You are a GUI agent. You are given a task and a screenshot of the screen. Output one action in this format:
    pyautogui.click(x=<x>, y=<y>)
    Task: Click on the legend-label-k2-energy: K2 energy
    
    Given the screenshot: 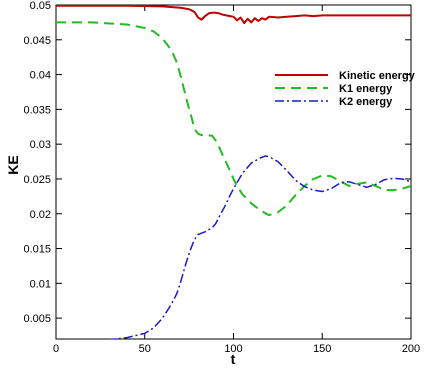 What is the action you would take?
    pyautogui.click(x=366, y=102)
    